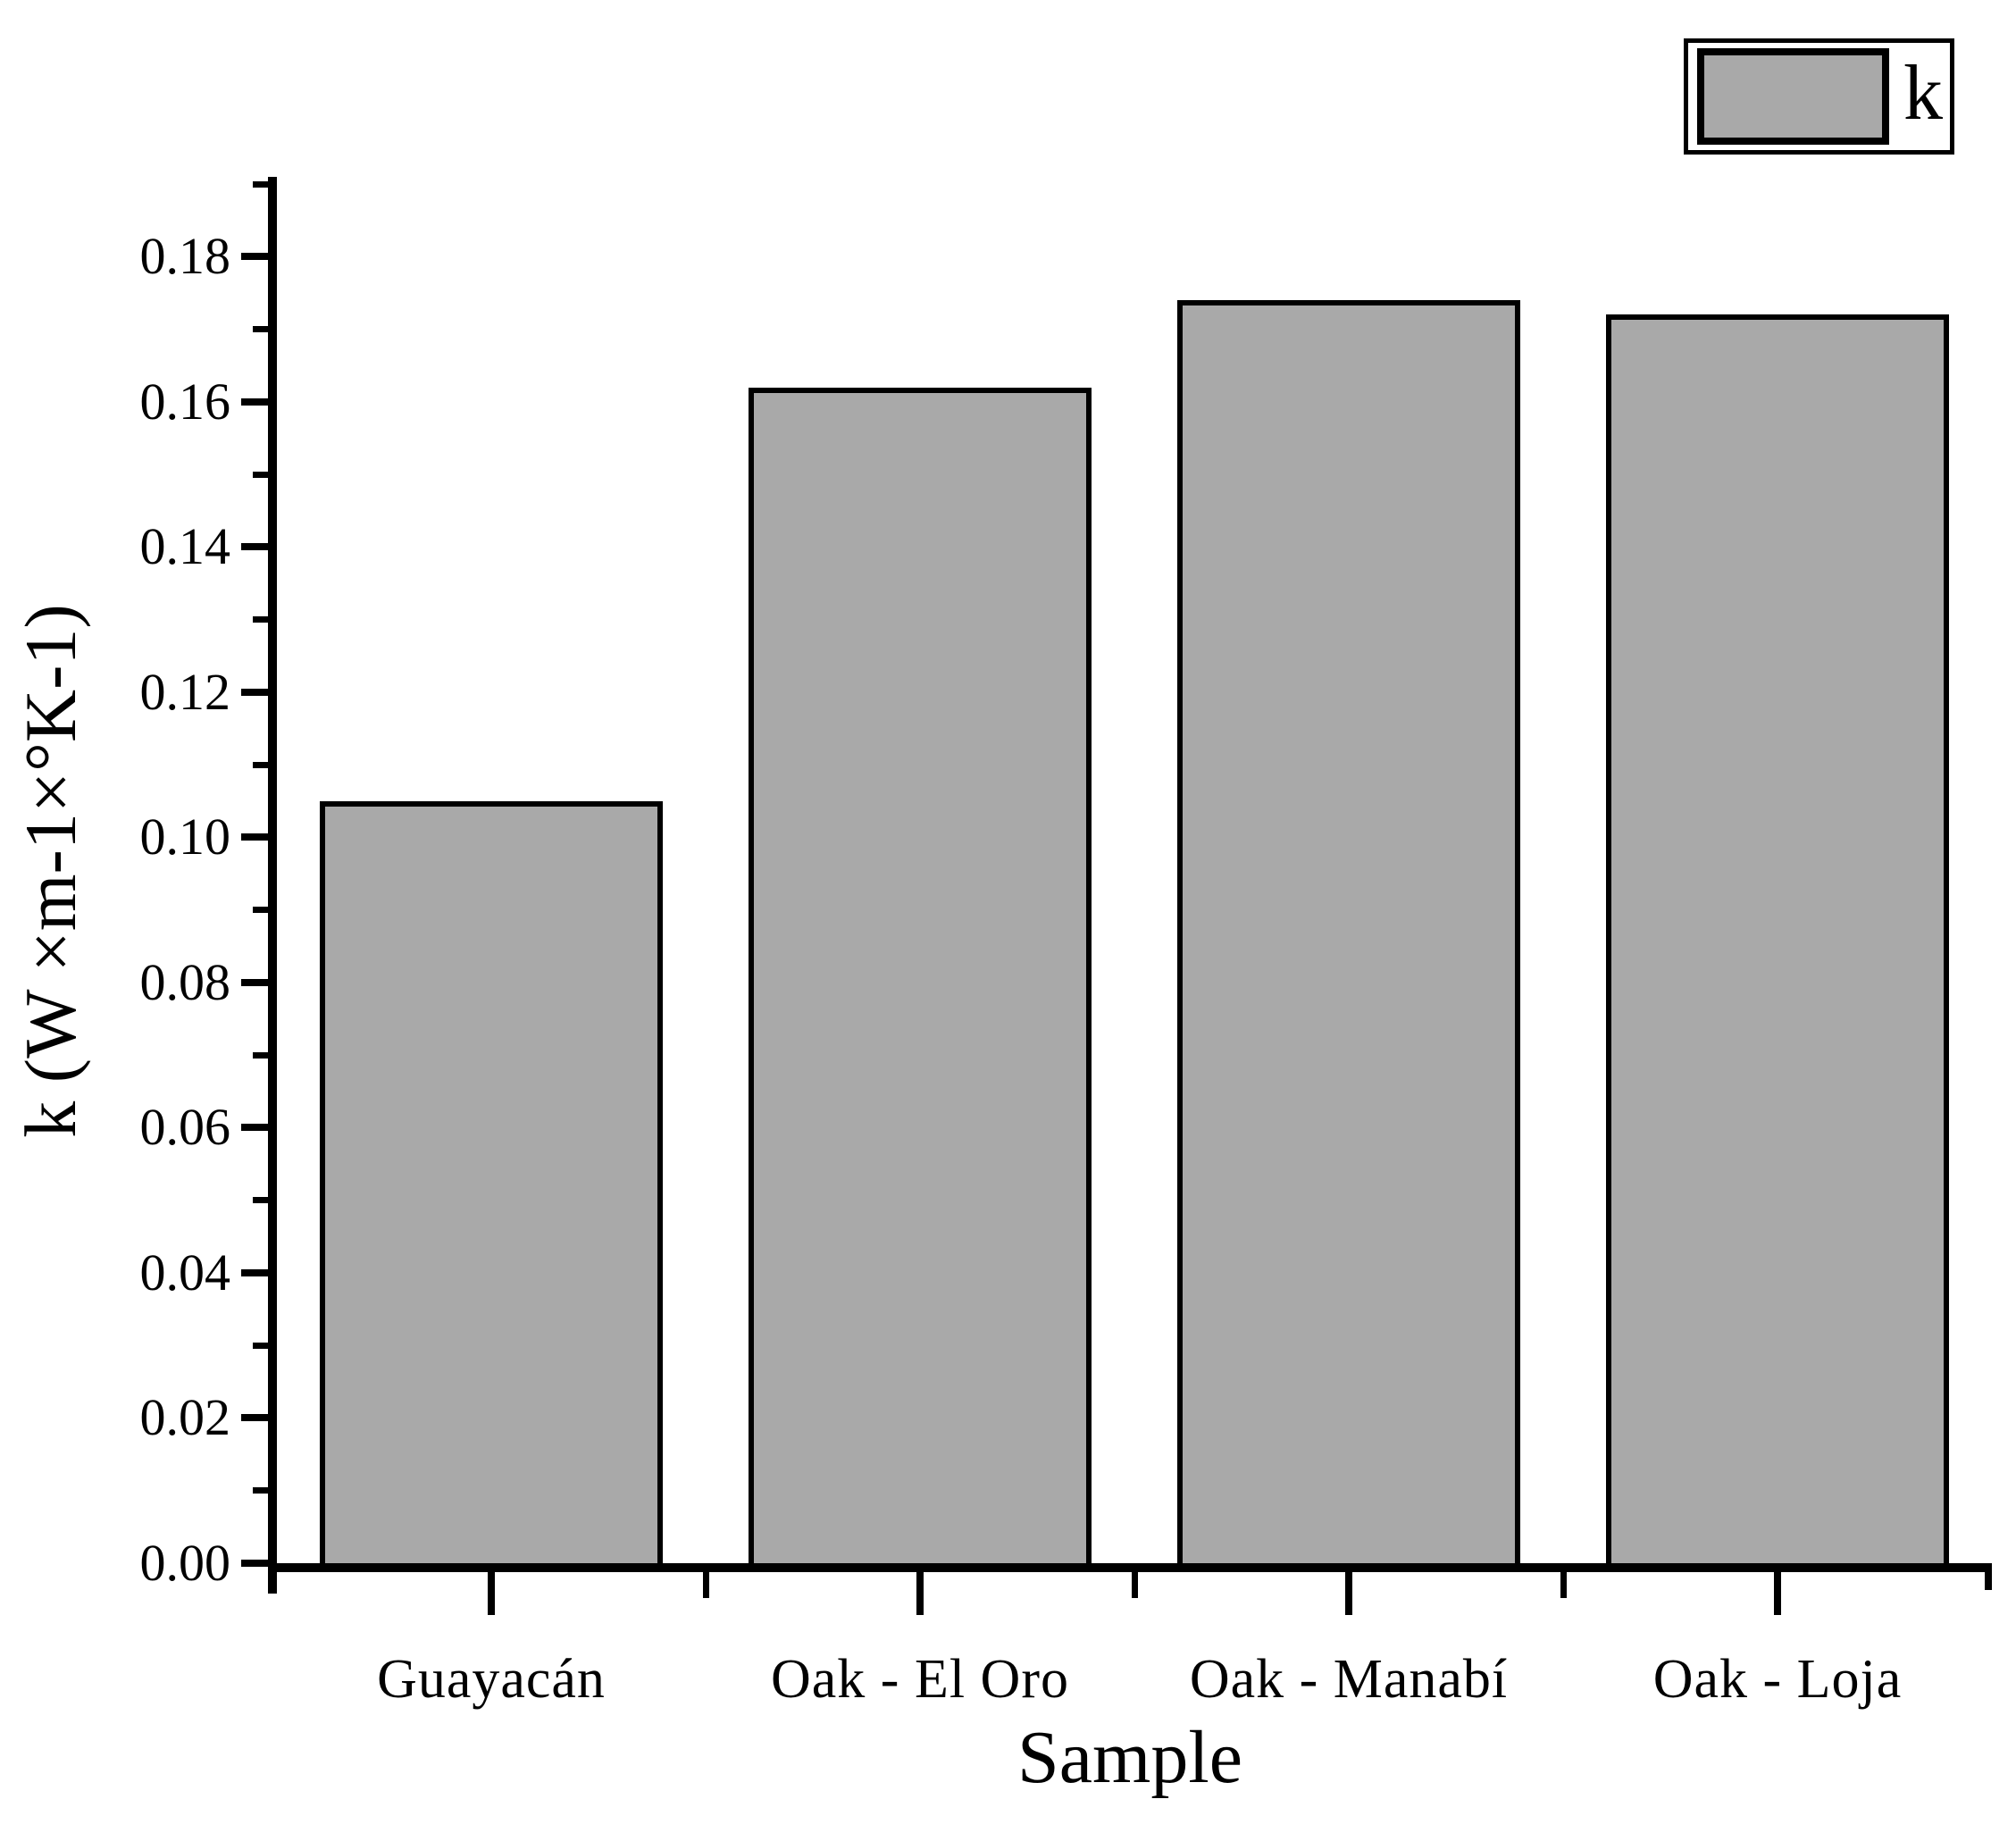 This screenshot has width=2016, height=1841. Describe the element at coordinates (1923, 93) in the screenshot. I see `legend-label-k: k` at that location.